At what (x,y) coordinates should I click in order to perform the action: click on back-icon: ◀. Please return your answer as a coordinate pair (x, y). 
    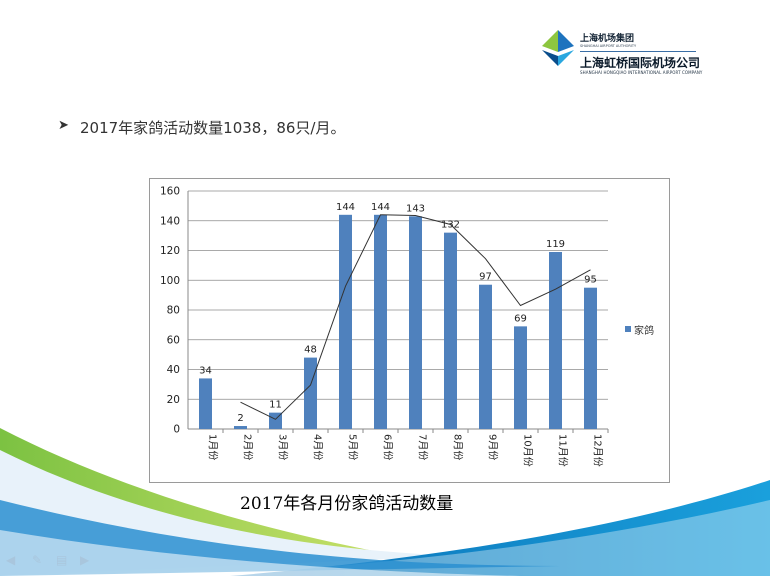
    Looking at the image, I should click on (11, 560).